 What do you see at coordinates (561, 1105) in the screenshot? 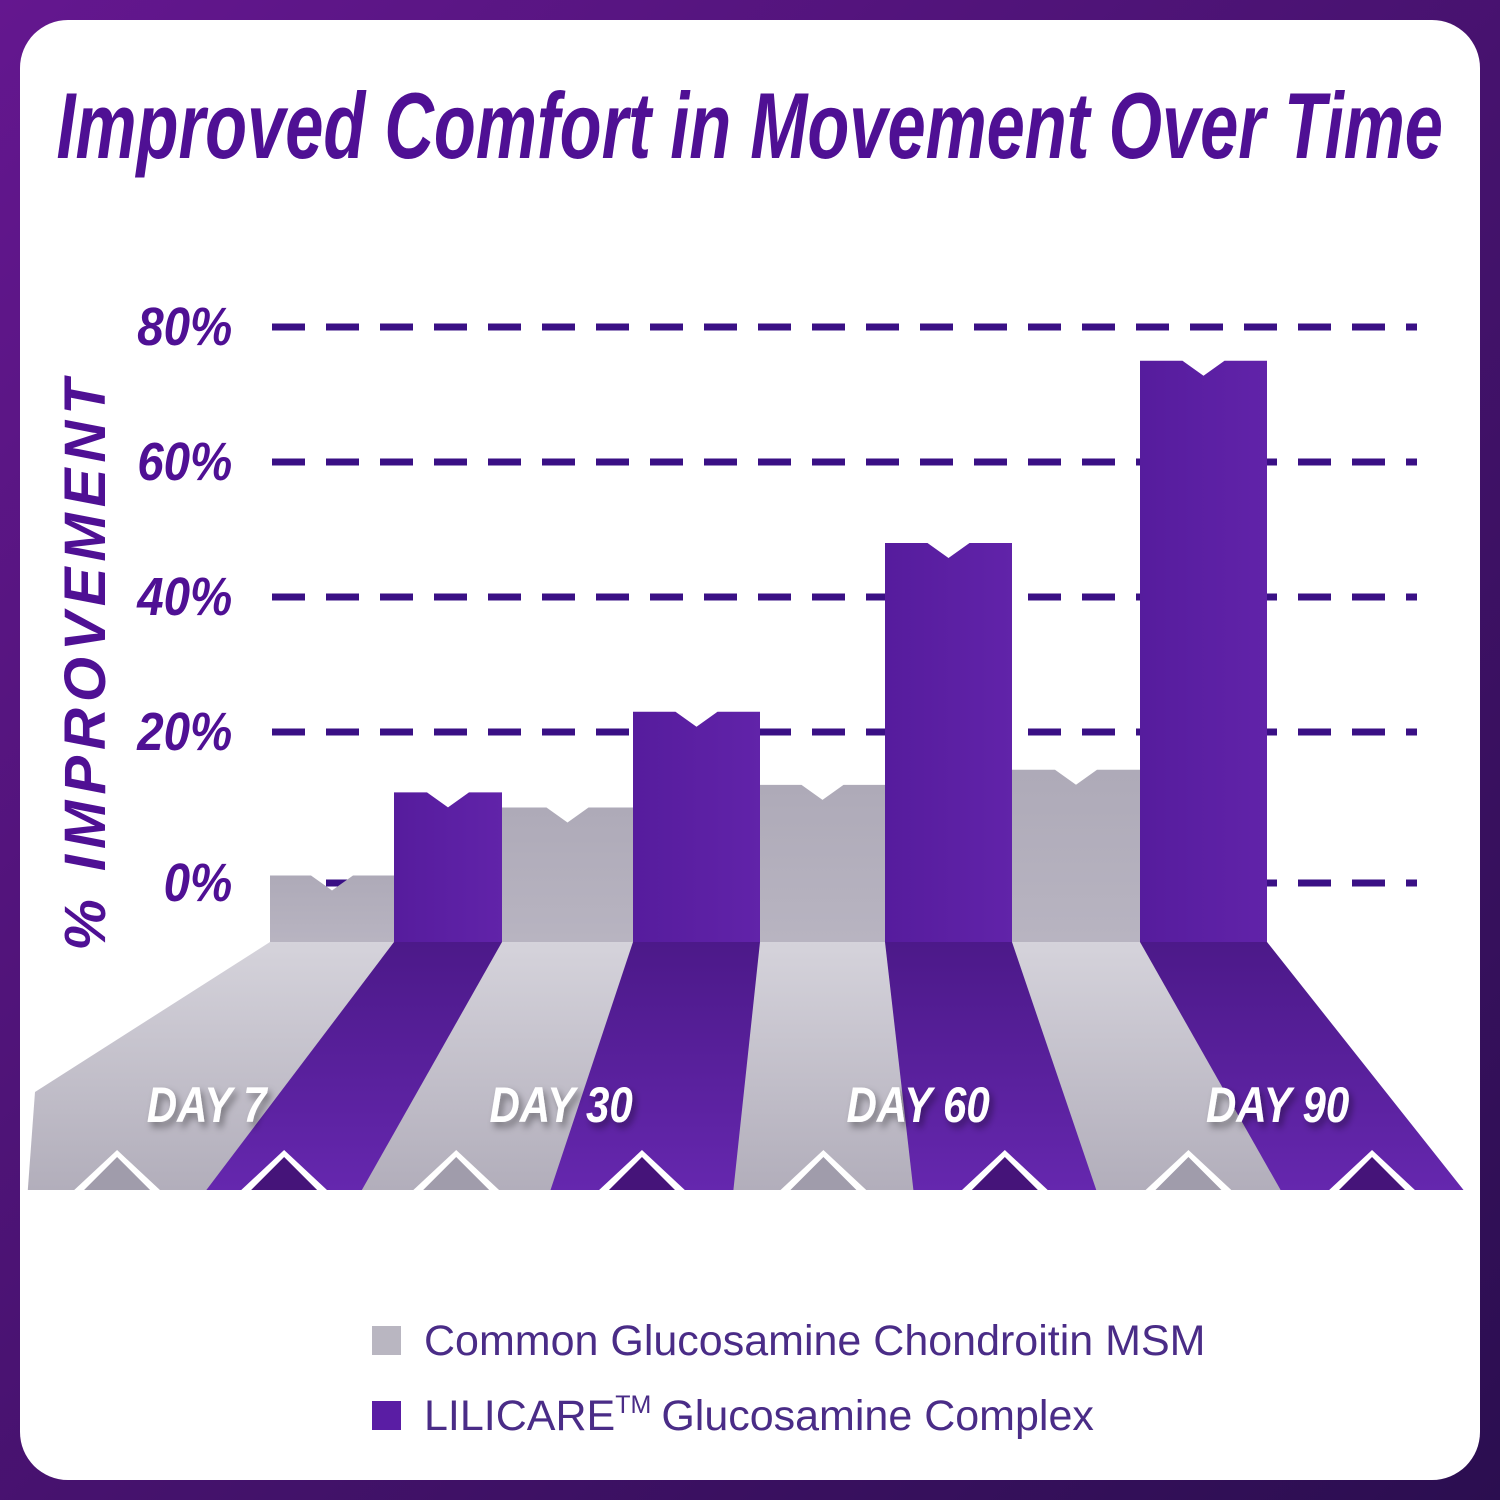
I see `label-day-30: DAY 30` at bounding box center [561, 1105].